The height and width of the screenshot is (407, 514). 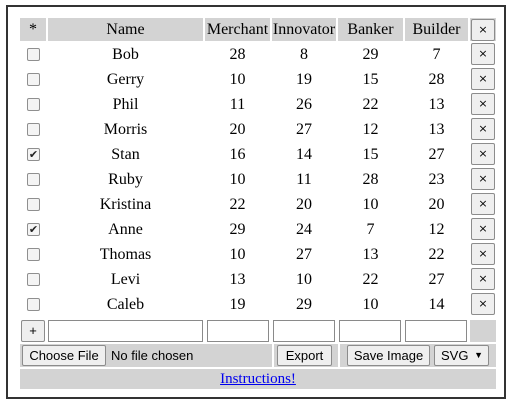 What do you see at coordinates (125, 229) in the screenshot?
I see `cell-name: Anne` at bounding box center [125, 229].